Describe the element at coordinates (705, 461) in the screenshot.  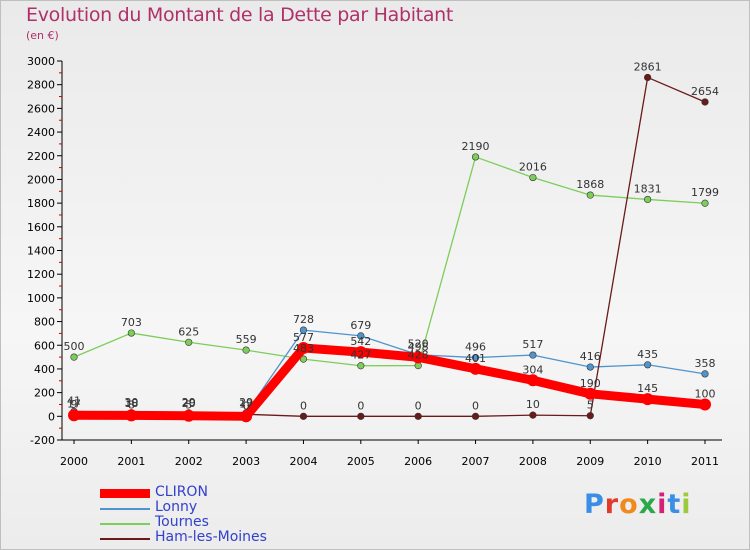
I see `x-tick-label: 2011` at that location.